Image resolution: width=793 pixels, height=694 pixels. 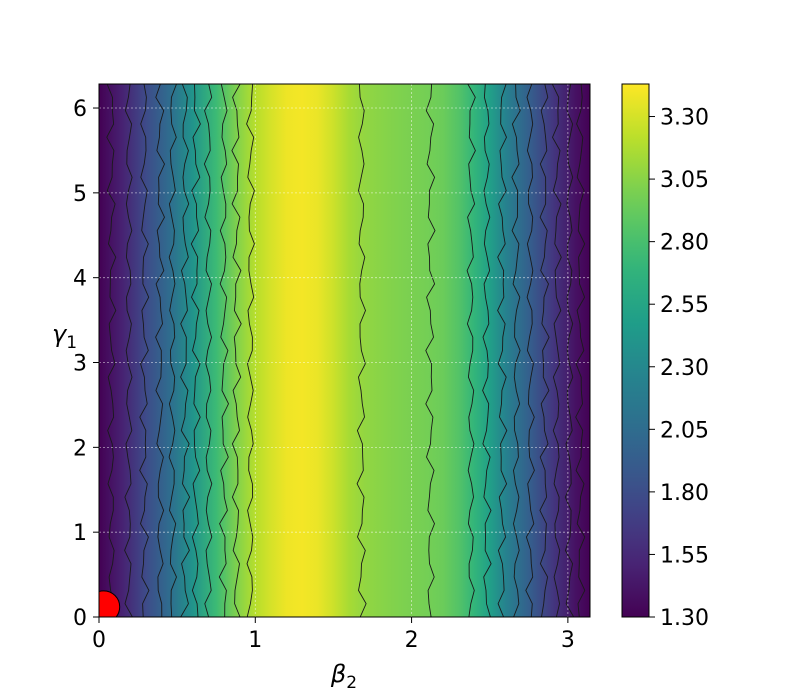 I want to click on x-tick-label: 3, so click(x=568, y=640).